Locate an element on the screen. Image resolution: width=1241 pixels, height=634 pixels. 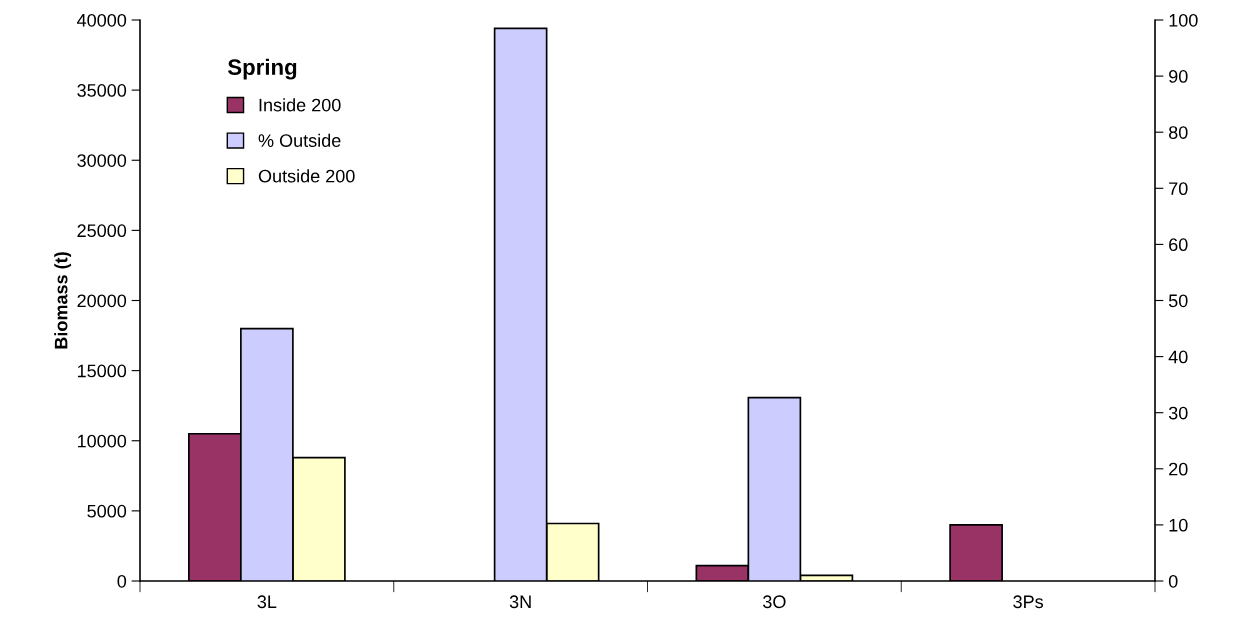
y2-tick-label: 40 is located at coordinates (1178, 357).